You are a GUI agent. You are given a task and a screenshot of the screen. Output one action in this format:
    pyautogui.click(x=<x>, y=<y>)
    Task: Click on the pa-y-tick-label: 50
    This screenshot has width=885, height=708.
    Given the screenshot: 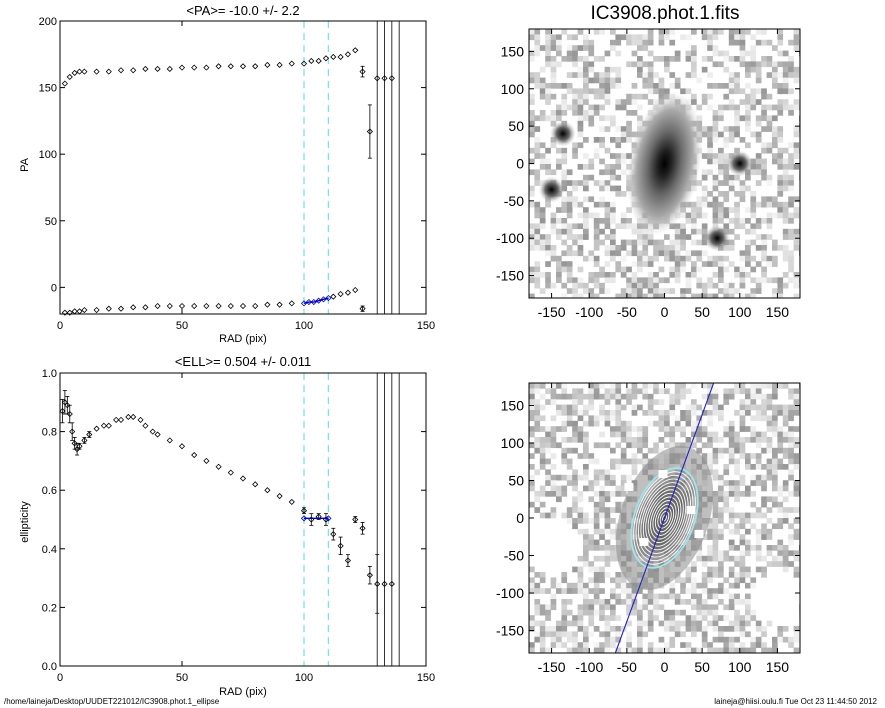 What is the action you would take?
    pyautogui.click(x=51, y=222)
    